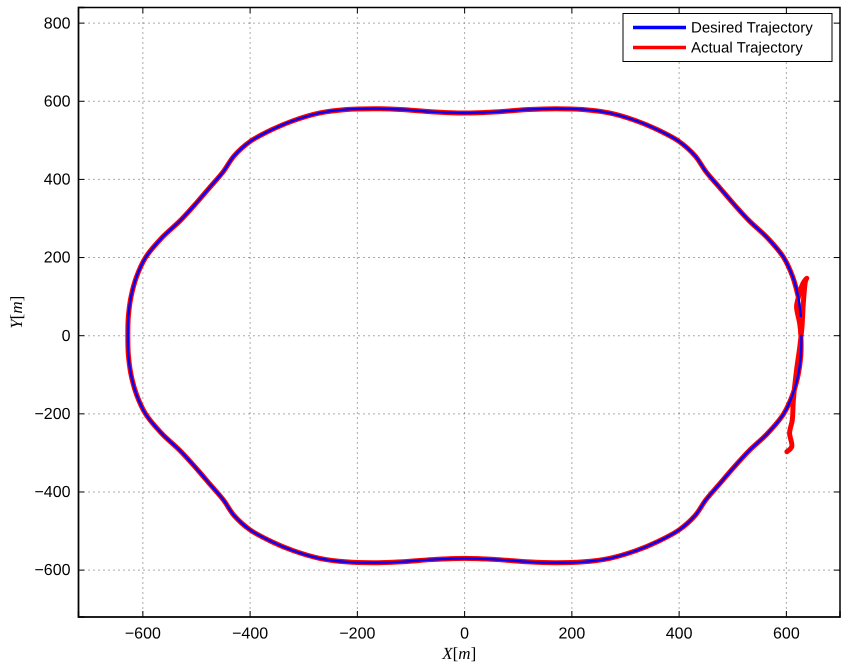  What do you see at coordinates (57, 23) in the screenshot?
I see `y-tick-label: 800` at bounding box center [57, 23].